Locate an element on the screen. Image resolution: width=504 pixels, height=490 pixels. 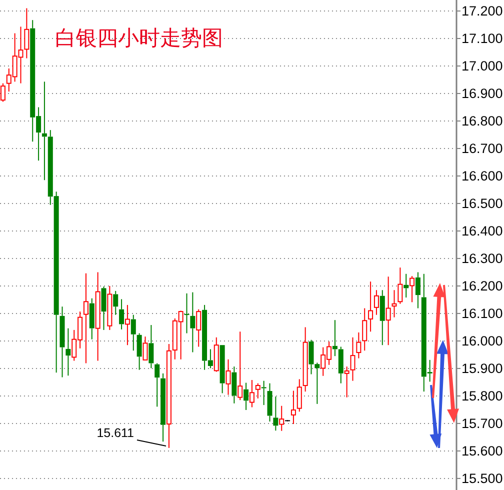
annotation: 15.611 is located at coordinates (115, 433).